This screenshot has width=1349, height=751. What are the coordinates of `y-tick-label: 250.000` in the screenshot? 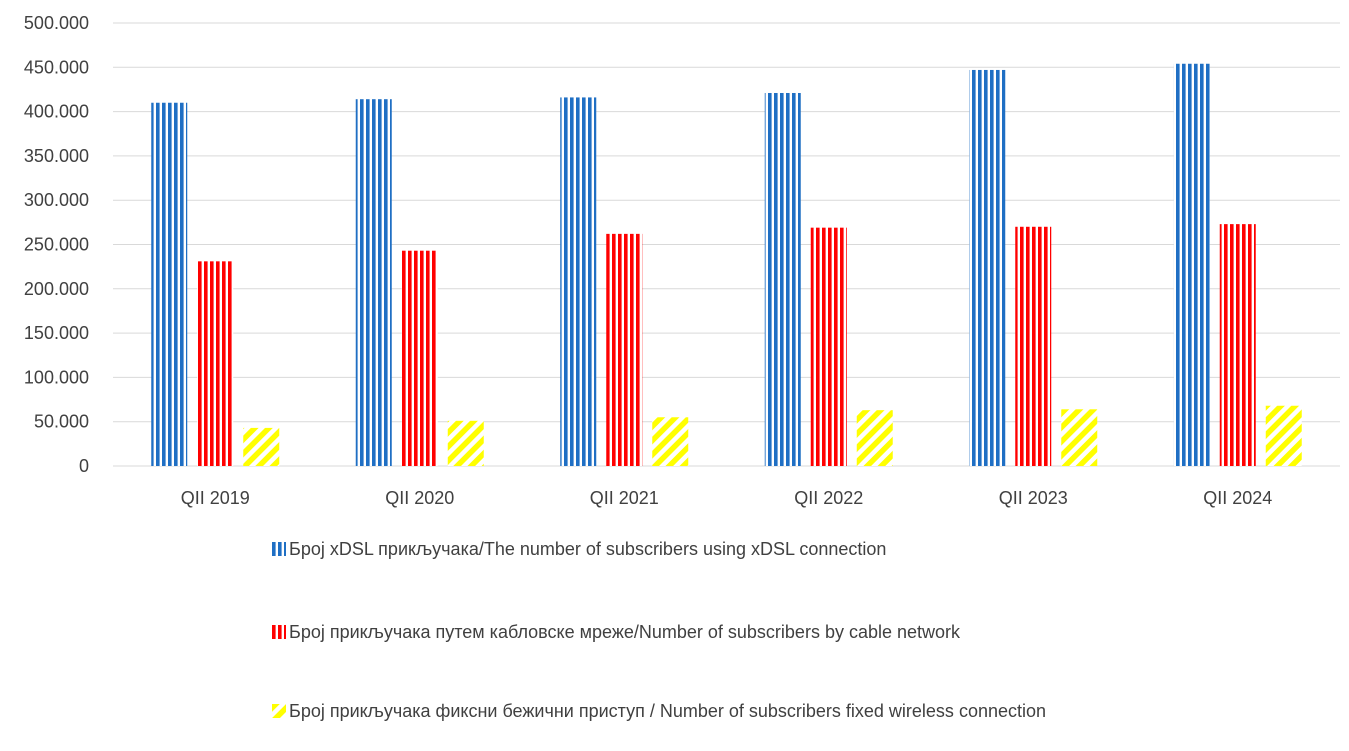 It's located at (56, 245).